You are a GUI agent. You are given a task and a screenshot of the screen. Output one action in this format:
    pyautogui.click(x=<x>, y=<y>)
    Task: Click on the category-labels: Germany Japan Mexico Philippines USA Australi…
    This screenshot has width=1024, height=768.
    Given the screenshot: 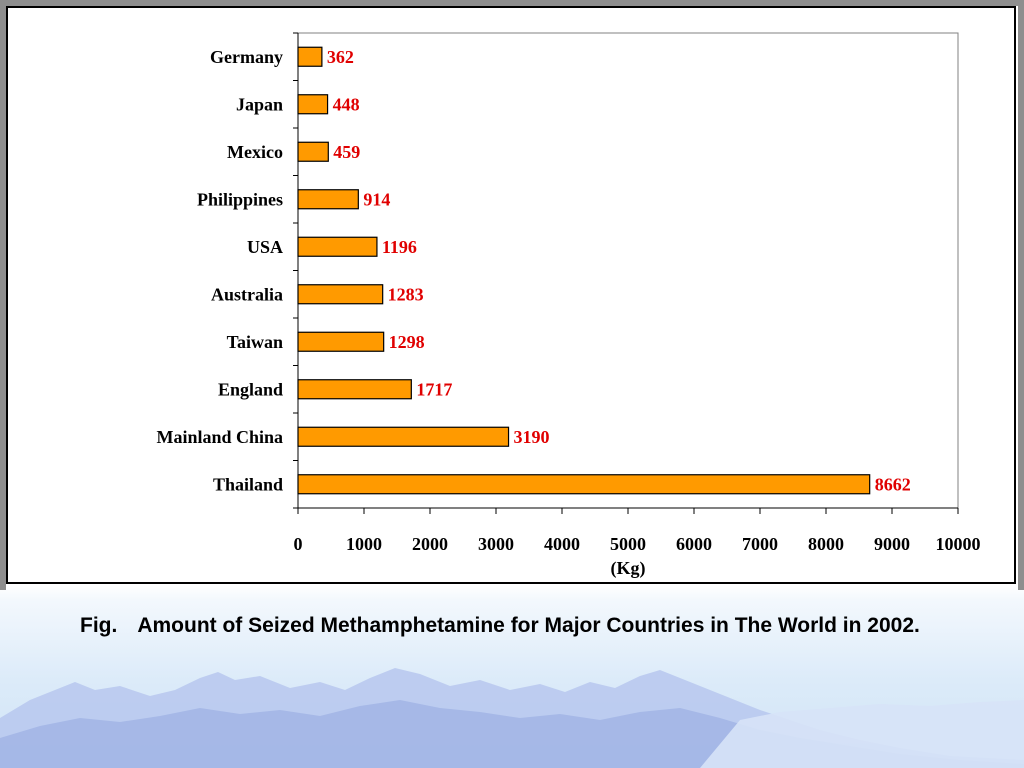 What is the action you would take?
    pyautogui.click(x=219, y=271)
    